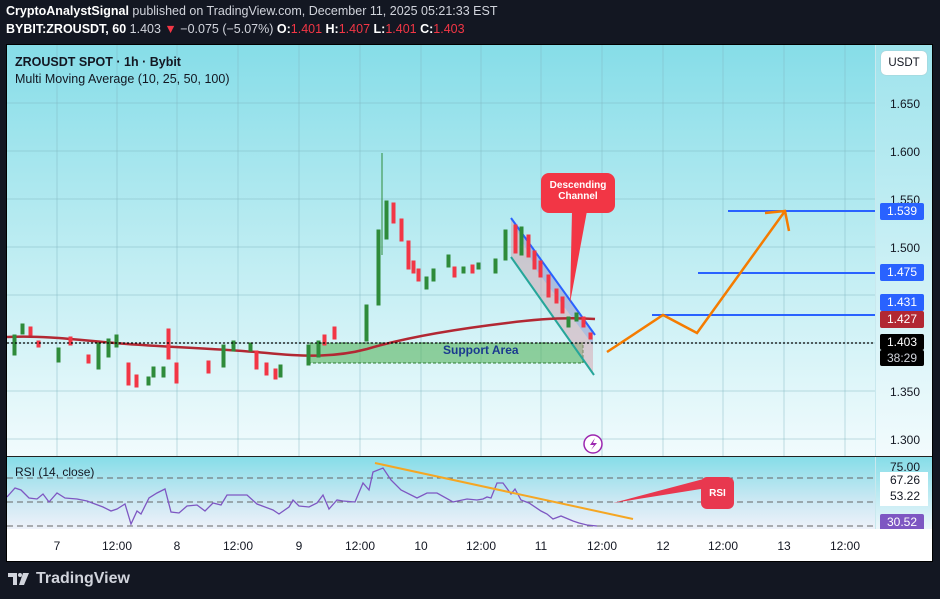  I want to click on time-label: 11, so click(541, 546).